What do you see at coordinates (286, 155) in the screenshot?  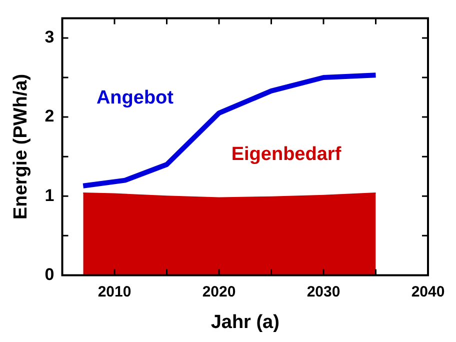 I see `series-label: Eigenbedarf` at bounding box center [286, 155].